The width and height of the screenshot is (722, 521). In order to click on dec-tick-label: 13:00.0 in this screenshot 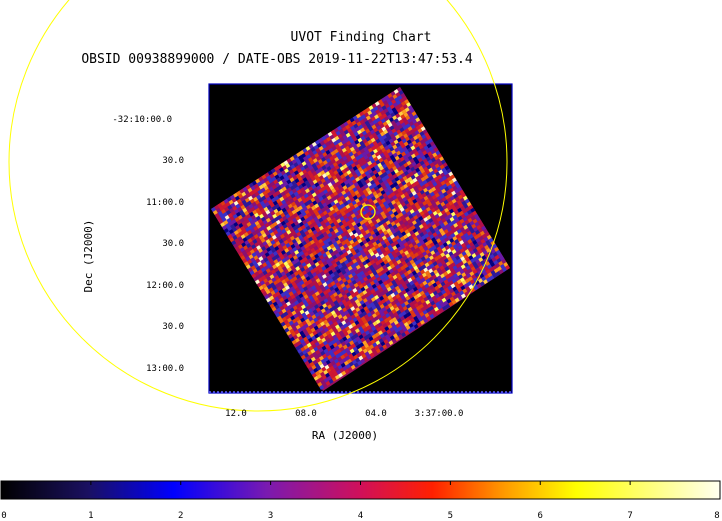, I will do `click(165, 369)`.